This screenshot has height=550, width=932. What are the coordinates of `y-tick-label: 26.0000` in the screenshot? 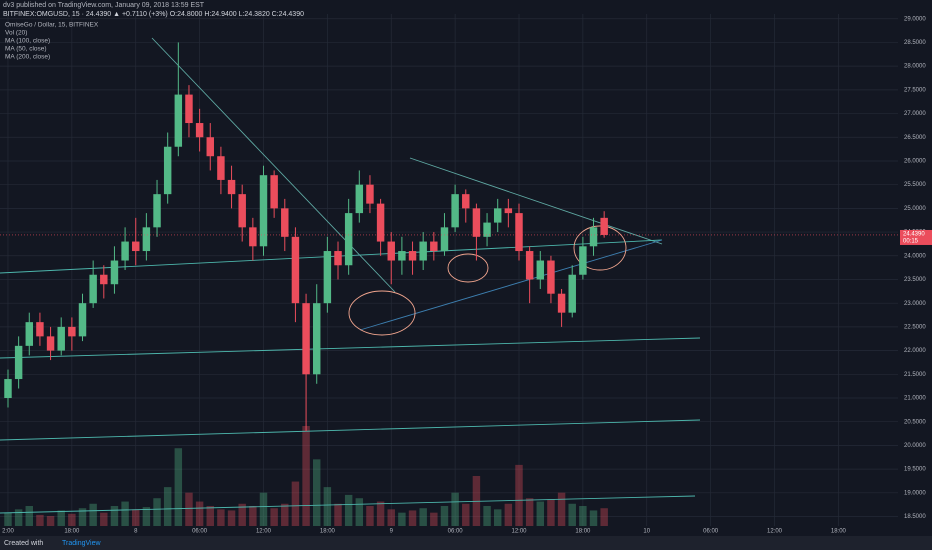 It's located at (915, 162).